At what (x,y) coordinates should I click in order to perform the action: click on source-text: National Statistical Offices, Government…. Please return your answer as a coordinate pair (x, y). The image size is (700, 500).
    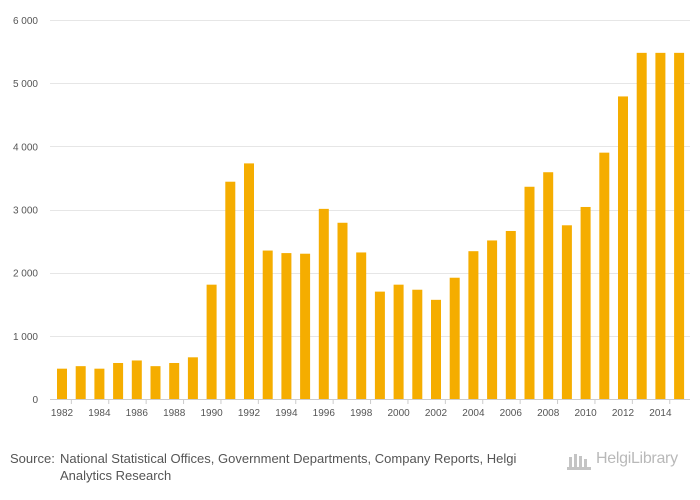
    Looking at the image, I should click on (288, 467).